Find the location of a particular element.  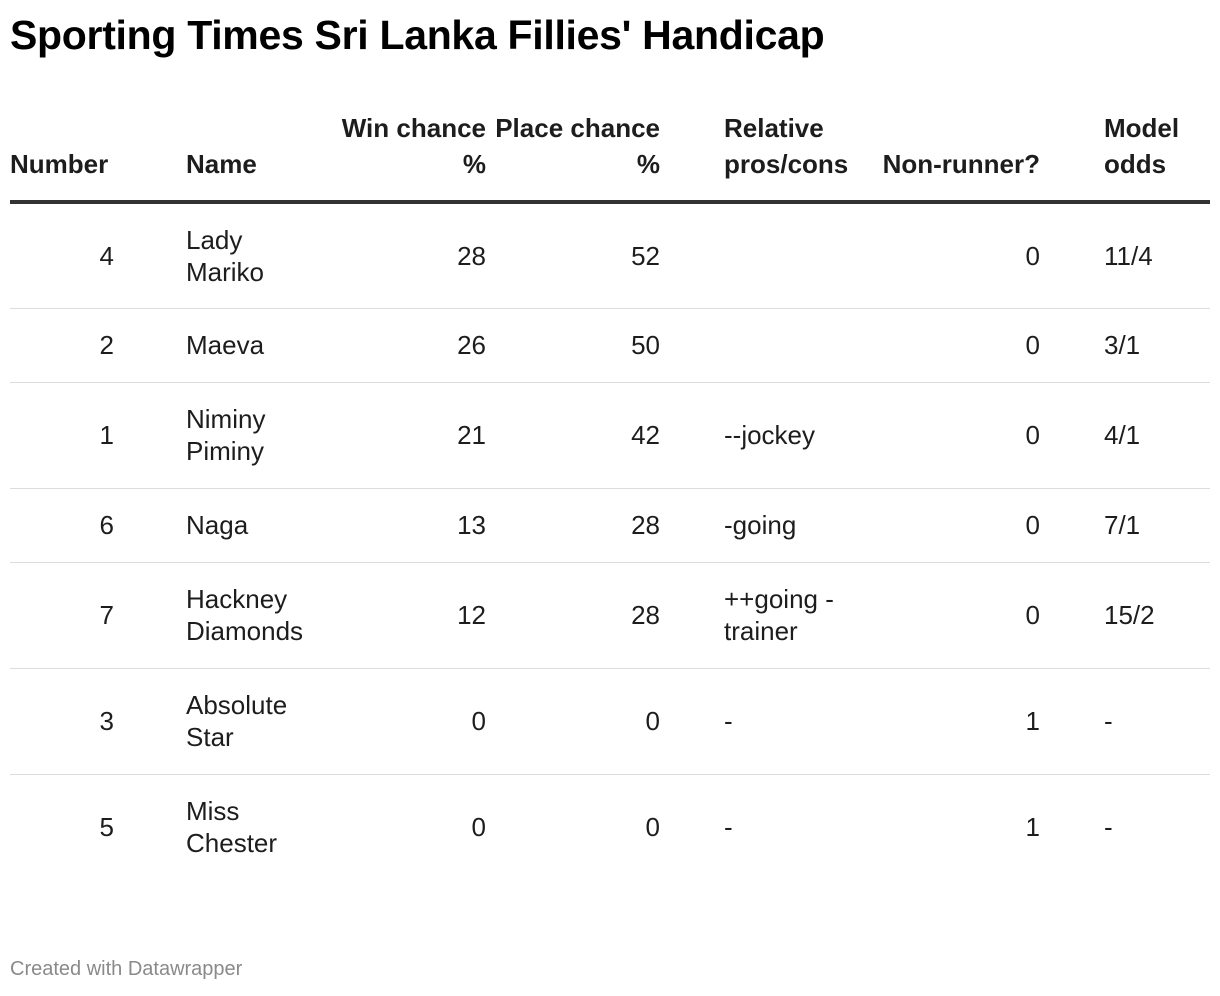

table-row: 4 Lady Mariko 28 52 0 11/4 is located at coordinates (610, 255).